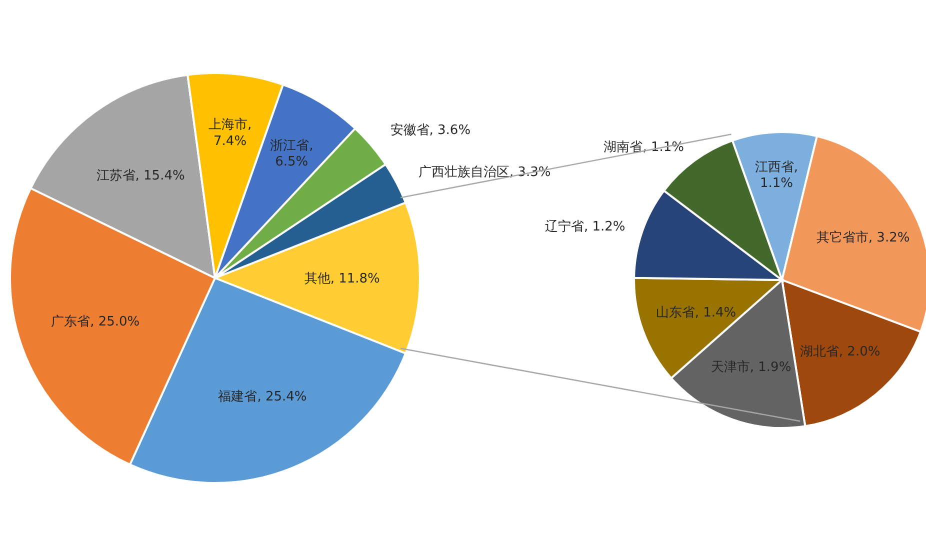  What do you see at coordinates (840, 352) in the screenshot?
I see `slice-label: 湖北省, 2.0%` at bounding box center [840, 352].